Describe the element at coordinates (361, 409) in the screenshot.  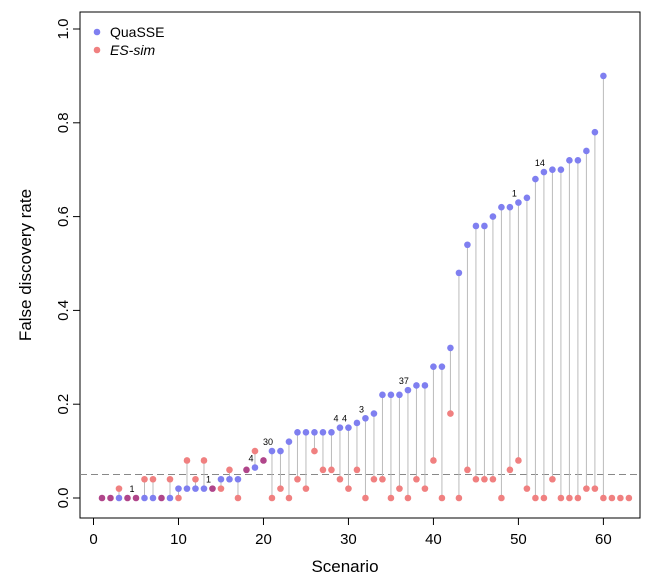
I see `point-annotation: 3` at that location.